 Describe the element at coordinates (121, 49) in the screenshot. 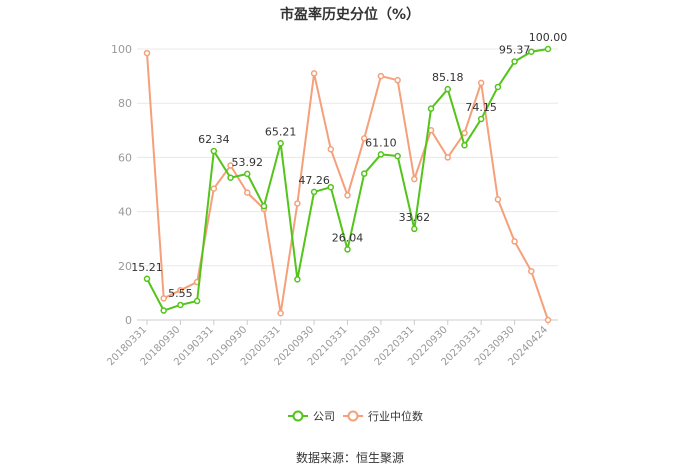

I see `y-tick-label: 100` at that location.